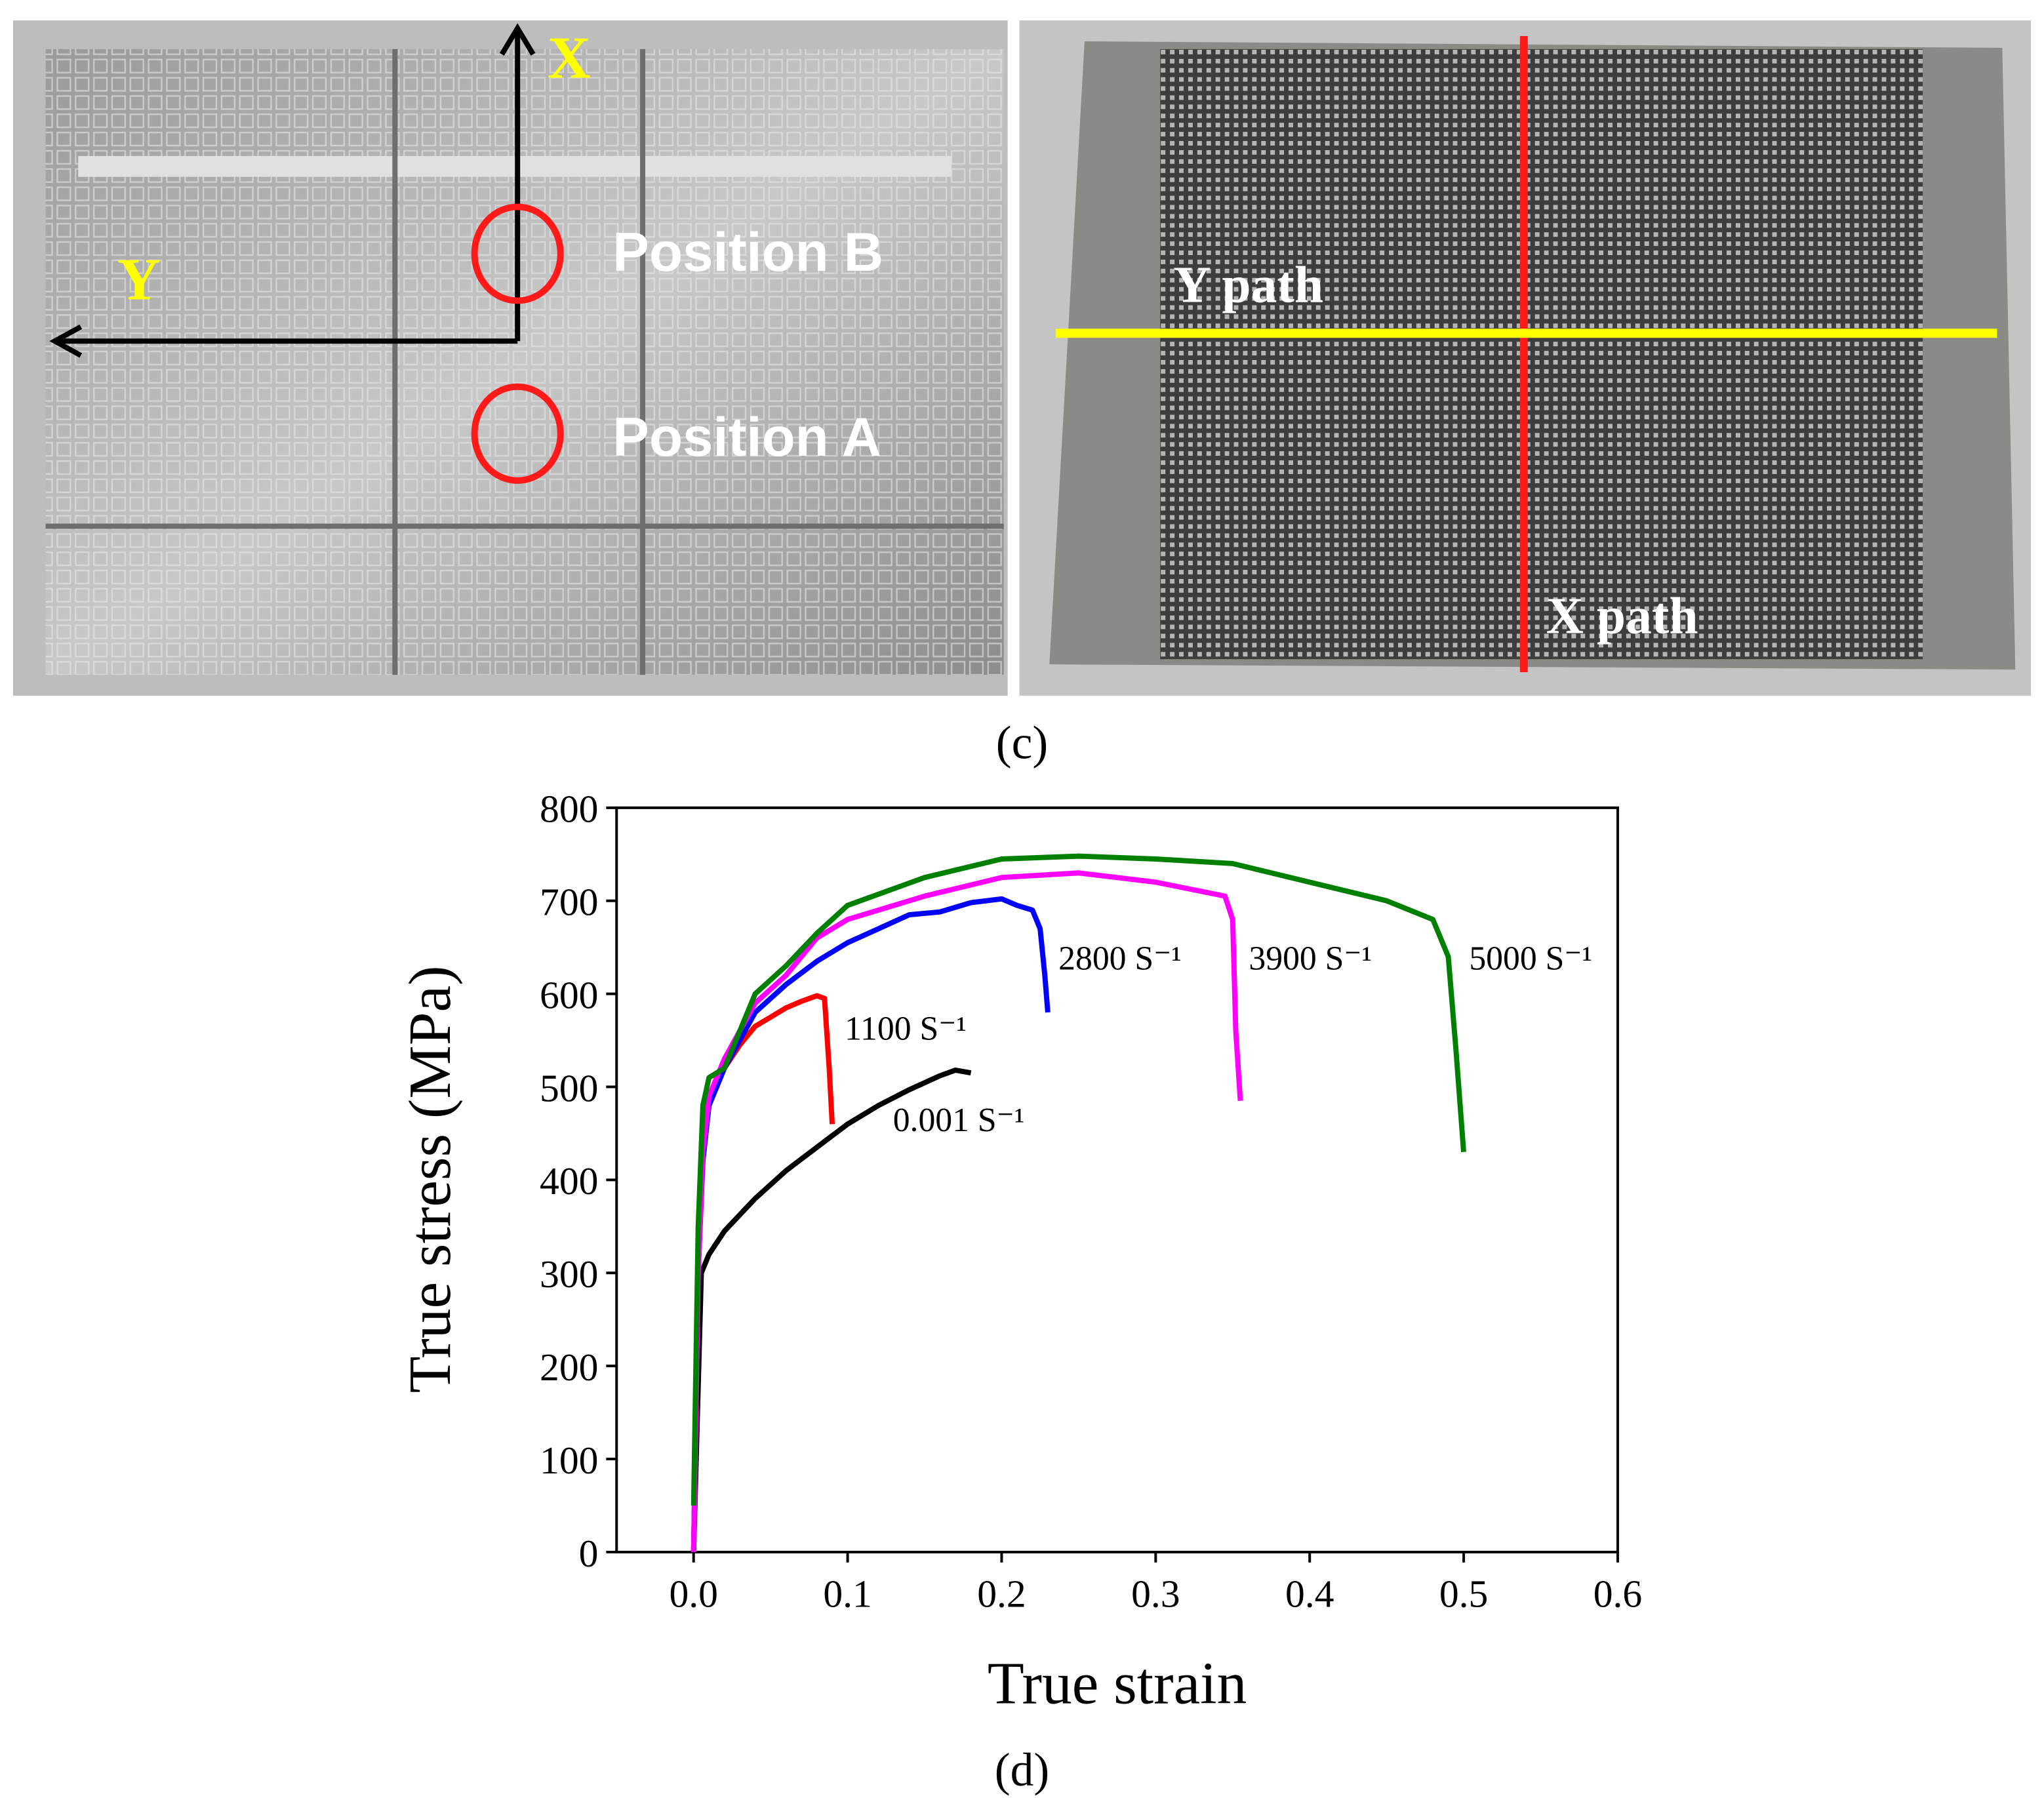 Image resolution: width=2044 pixels, height=1798 pixels. What do you see at coordinates (569, 1274) in the screenshot?
I see `y-tick-label: 300` at bounding box center [569, 1274].